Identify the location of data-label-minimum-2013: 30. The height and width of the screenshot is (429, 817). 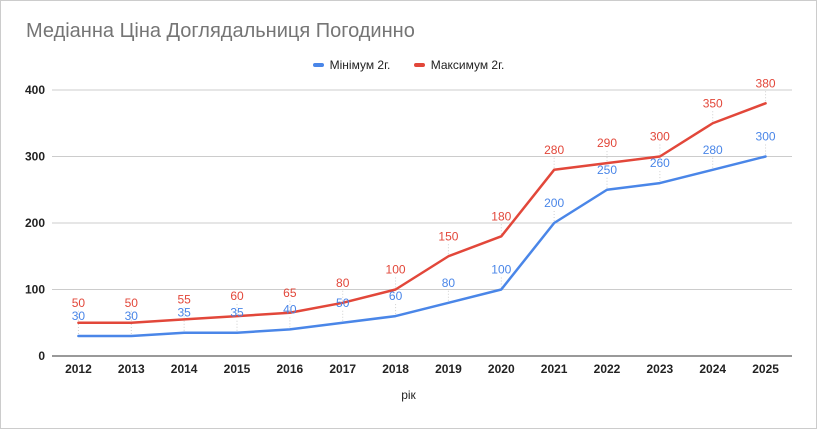
(132, 316).